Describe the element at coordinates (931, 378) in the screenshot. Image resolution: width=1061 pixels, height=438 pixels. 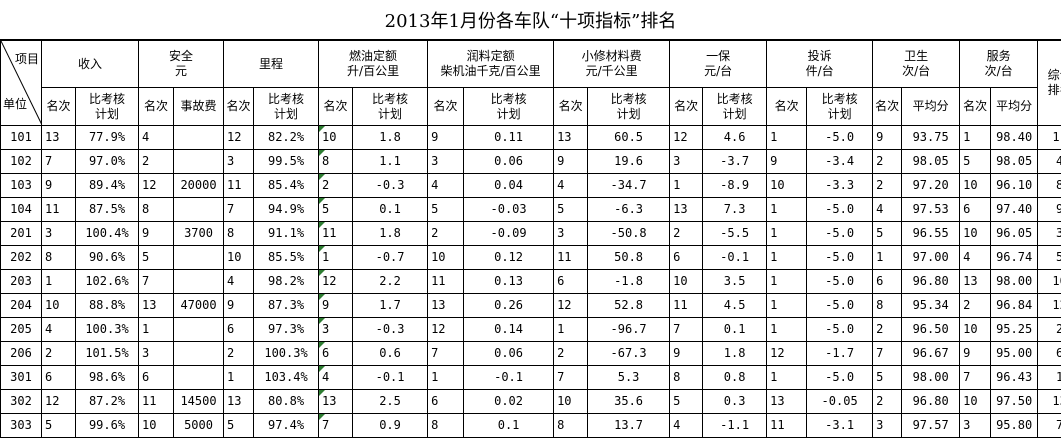
I see `data-cell: 98.00` at that location.